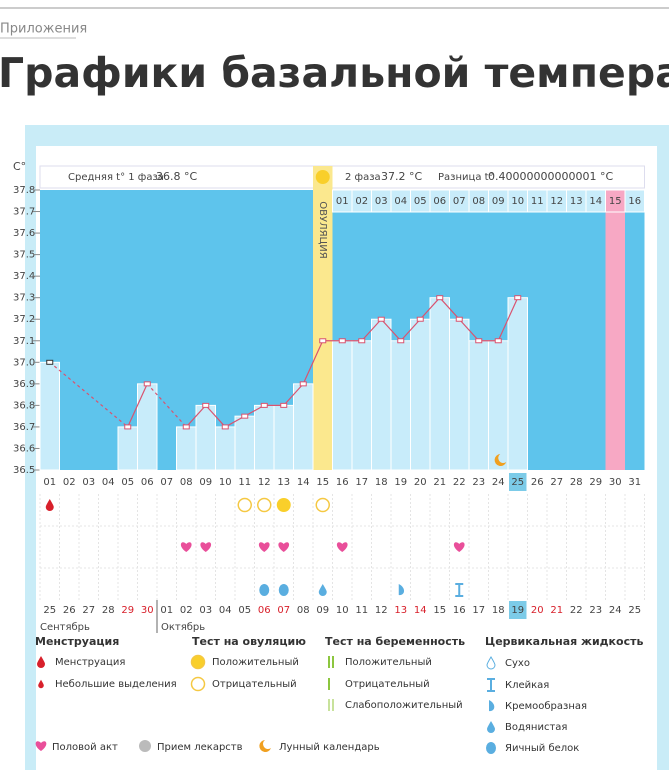 This screenshot has height=774, width=669. What do you see at coordinates (361, 610) in the screenshot?
I see `date: 11` at bounding box center [361, 610].